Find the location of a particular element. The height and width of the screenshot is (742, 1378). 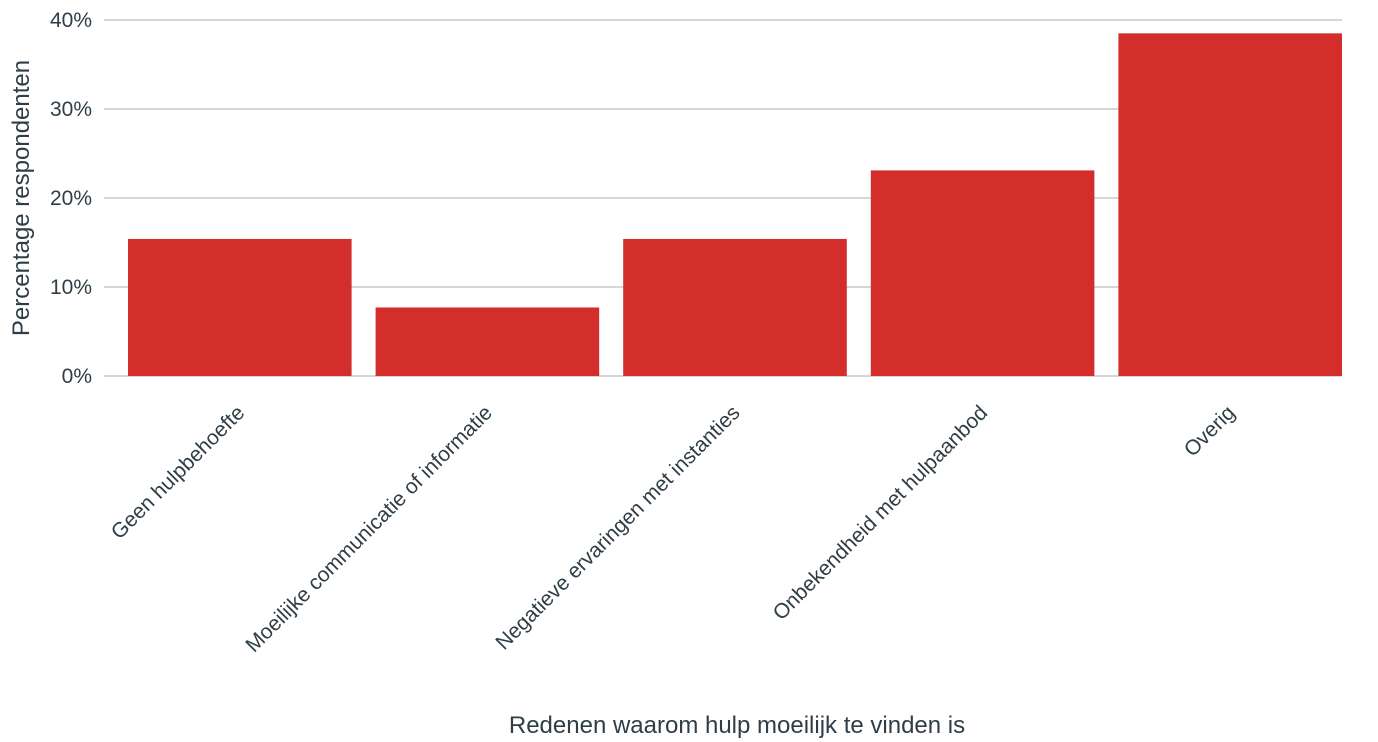

x-tick-label: Onbekendheid met hulpaanbod is located at coordinates (881, 513).